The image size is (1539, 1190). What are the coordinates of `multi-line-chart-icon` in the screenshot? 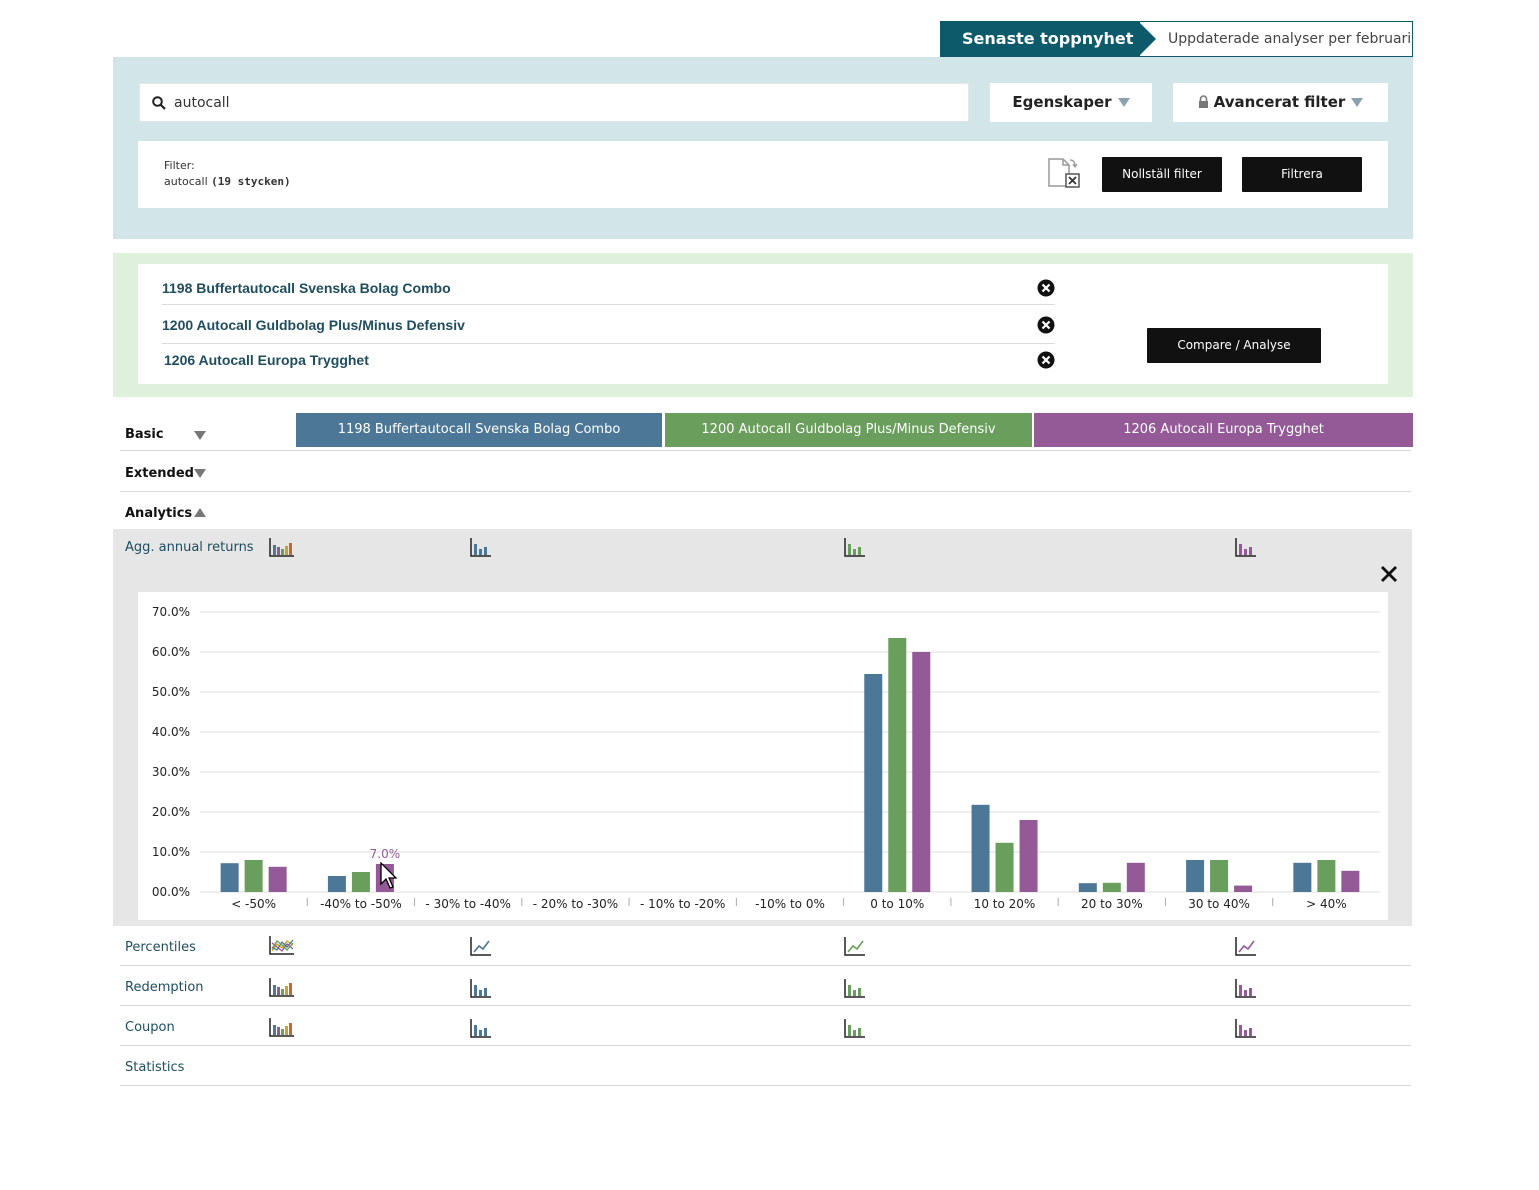 It's located at (282, 945).